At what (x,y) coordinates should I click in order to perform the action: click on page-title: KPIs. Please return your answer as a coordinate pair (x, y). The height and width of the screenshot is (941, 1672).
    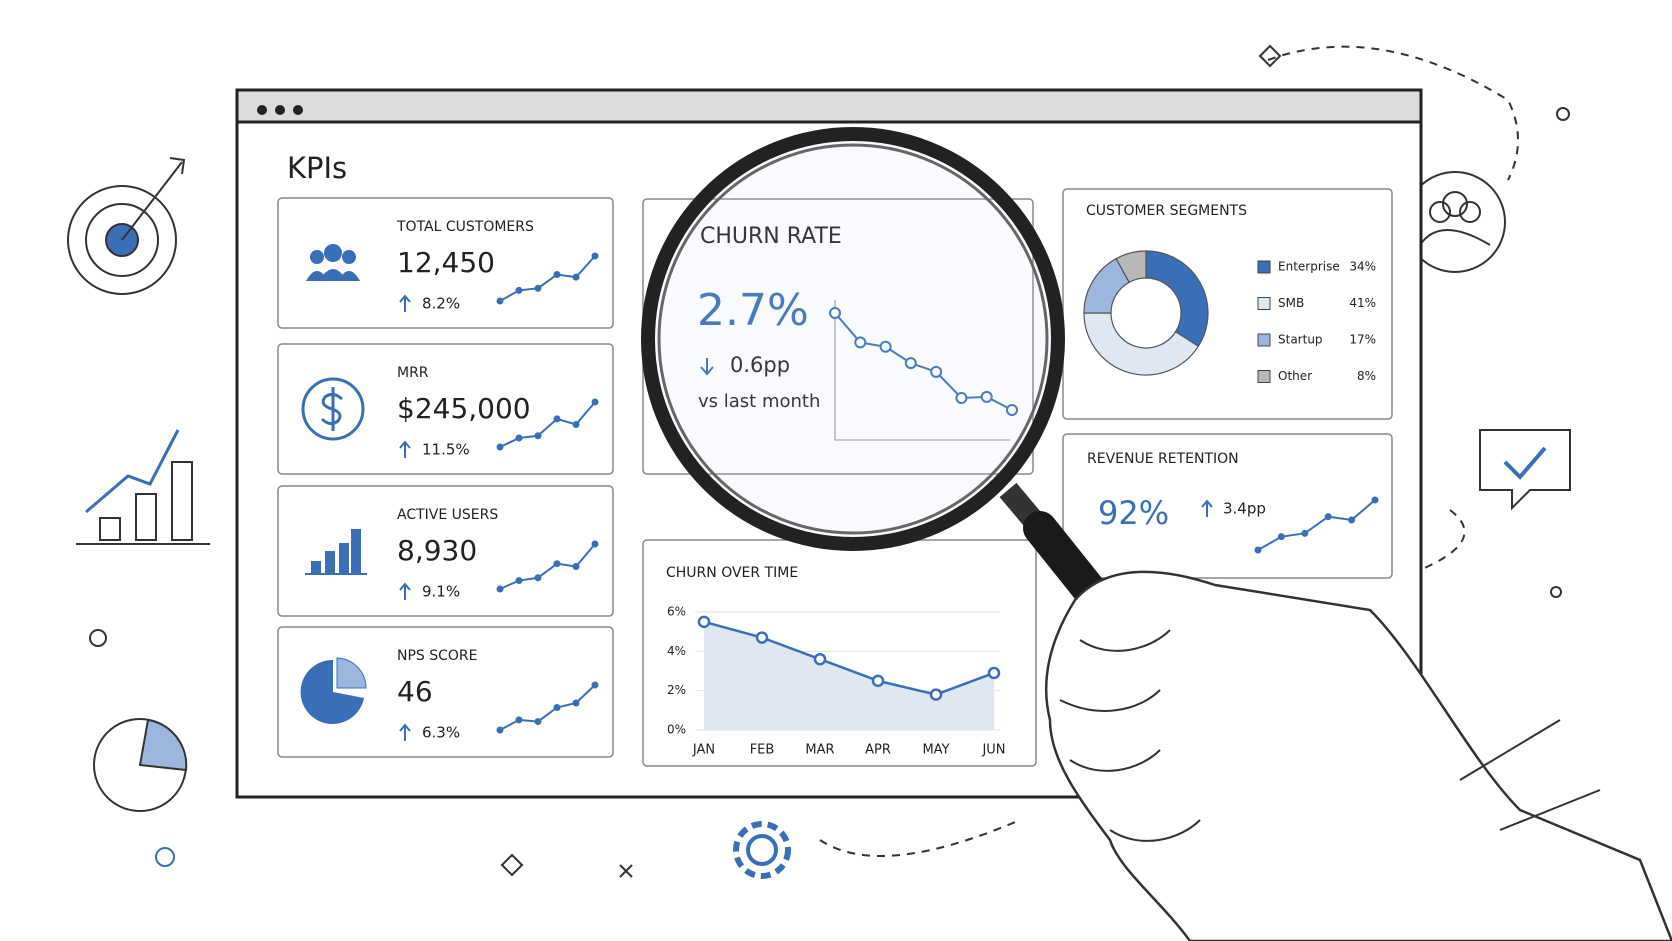
    Looking at the image, I should click on (317, 168).